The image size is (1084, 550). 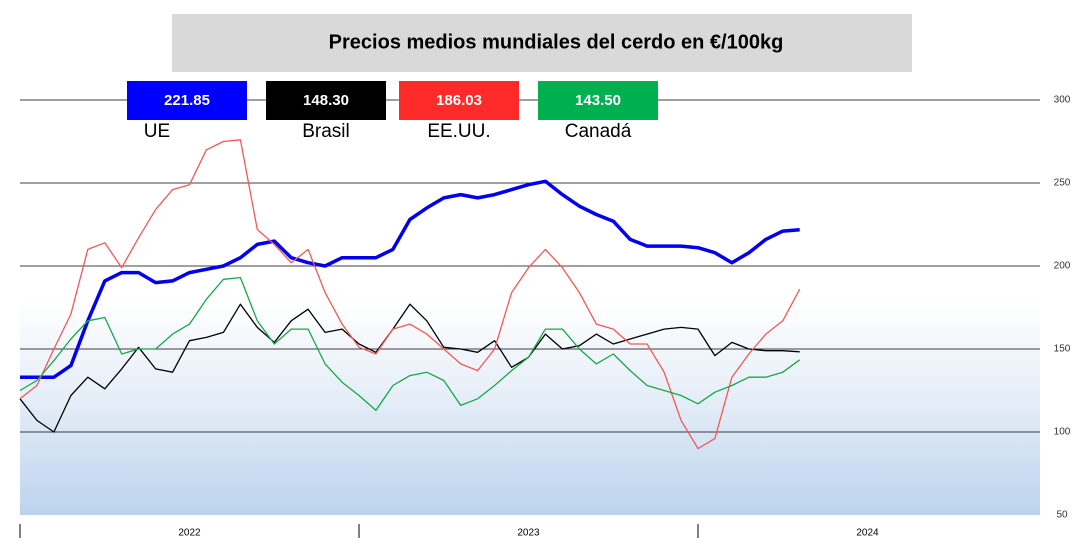 I want to click on legend-value: 148.30, so click(x=326, y=100).